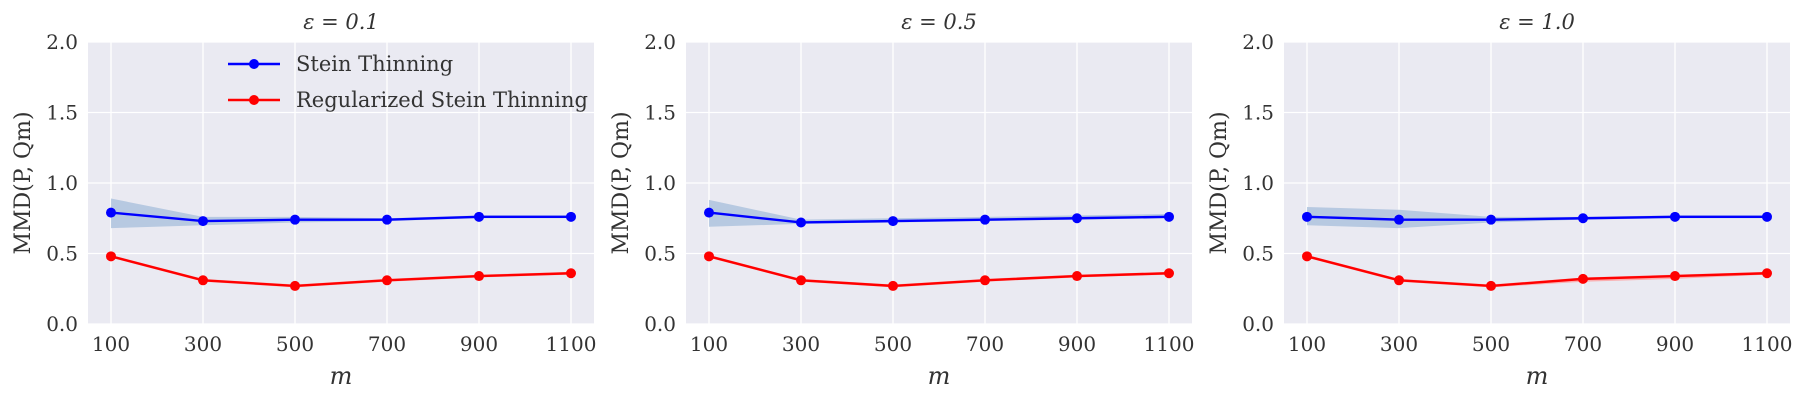 The width and height of the screenshot is (1800, 400). What do you see at coordinates (341, 22) in the screenshot?
I see `chart-title: ε = 0.1` at bounding box center [341, 22].